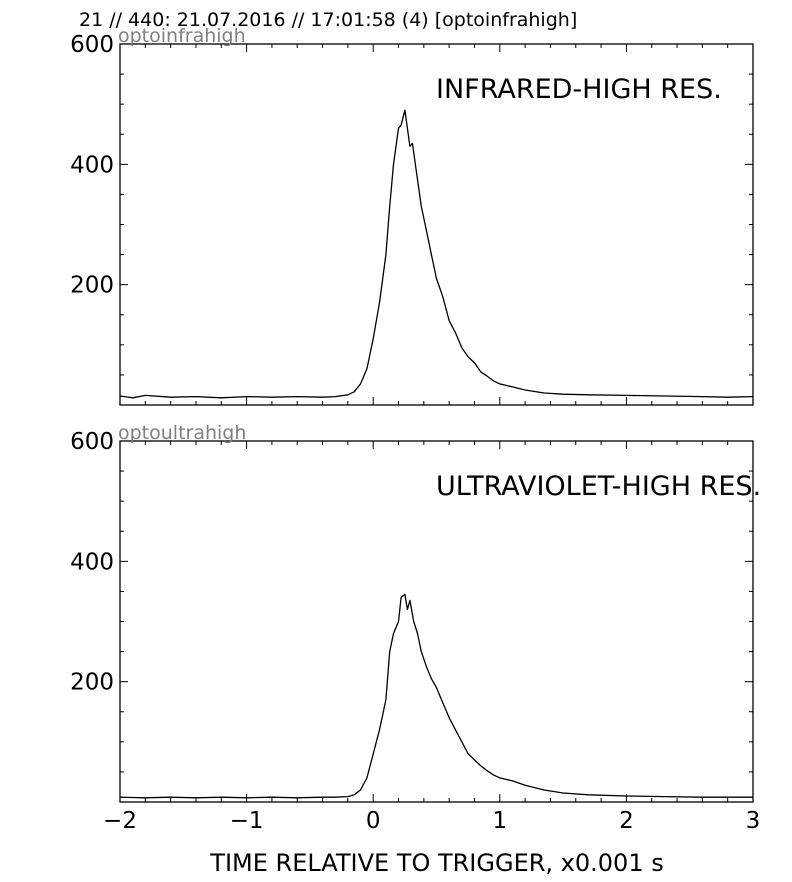  I want to click on x-tick-label: 1, so click(499, 821).